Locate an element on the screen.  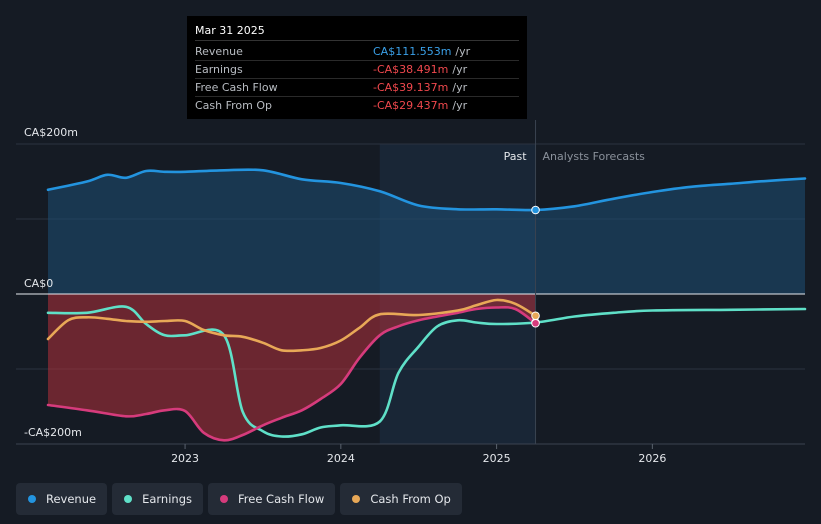
tooltip-label: Earnings is located at coordinates (219, 69).